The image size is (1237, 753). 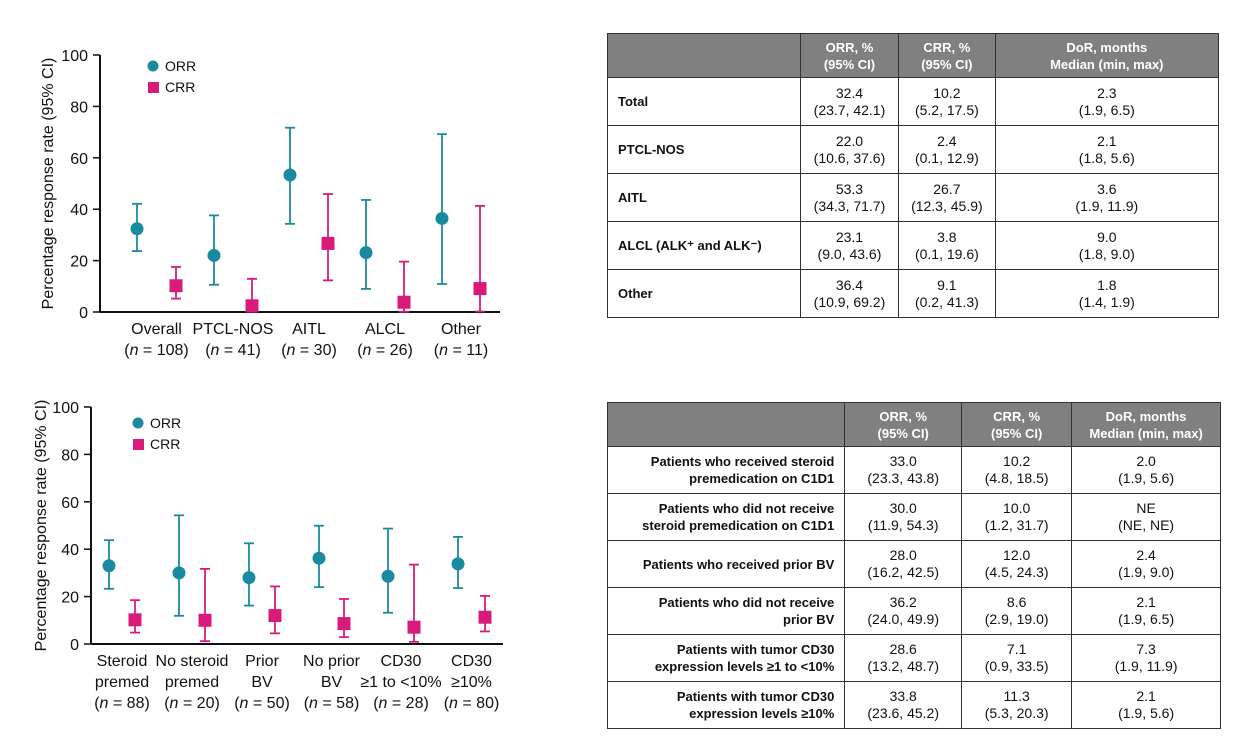 I want to click on cell-value: 7.1, so click(x=1016, y=649).